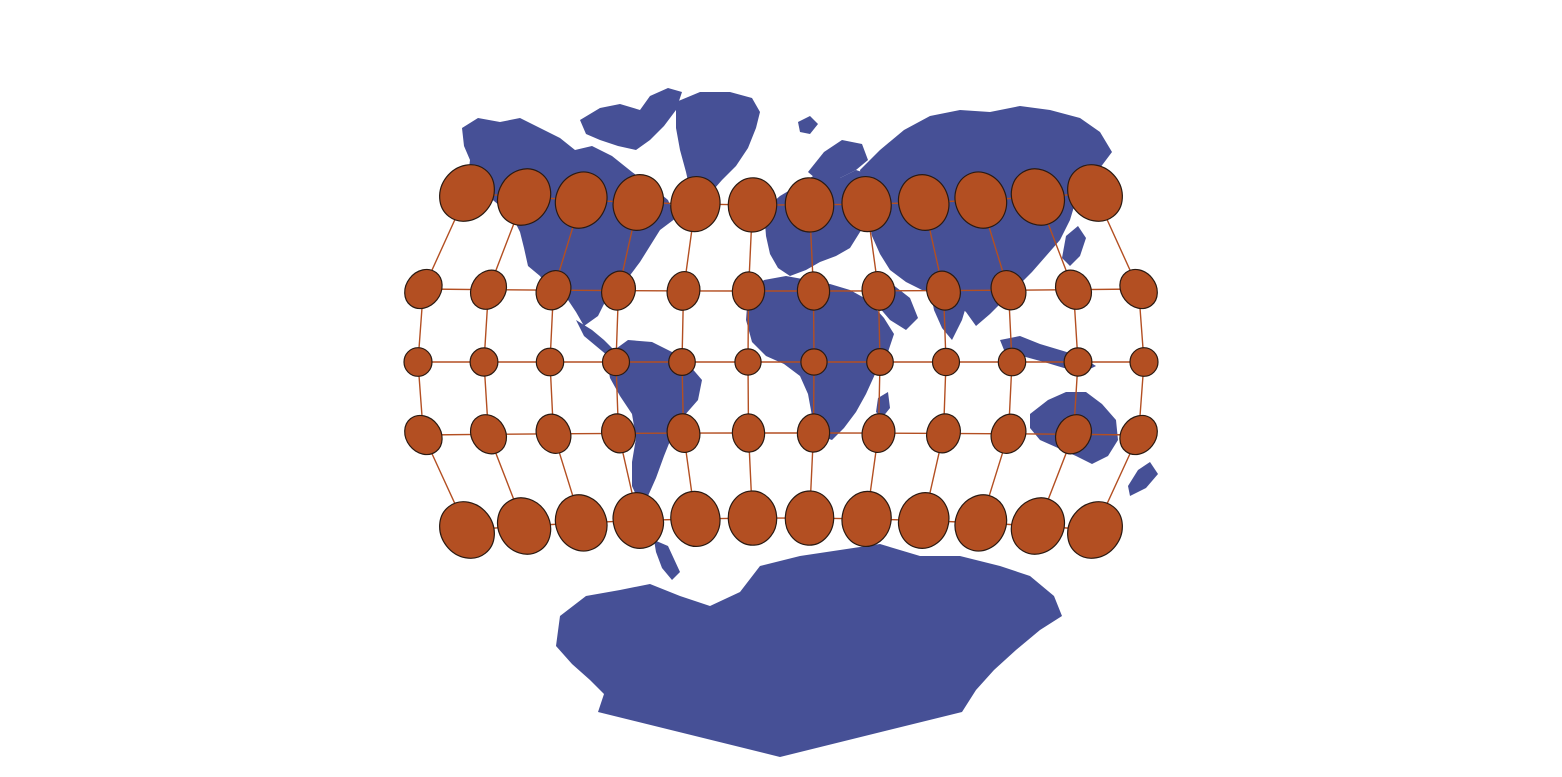 The width and height of the screenshot is (1562, 777). Describe the element at coordinates (418, 362) in the screenshot. I see `indicatrix-0--150` at that location.